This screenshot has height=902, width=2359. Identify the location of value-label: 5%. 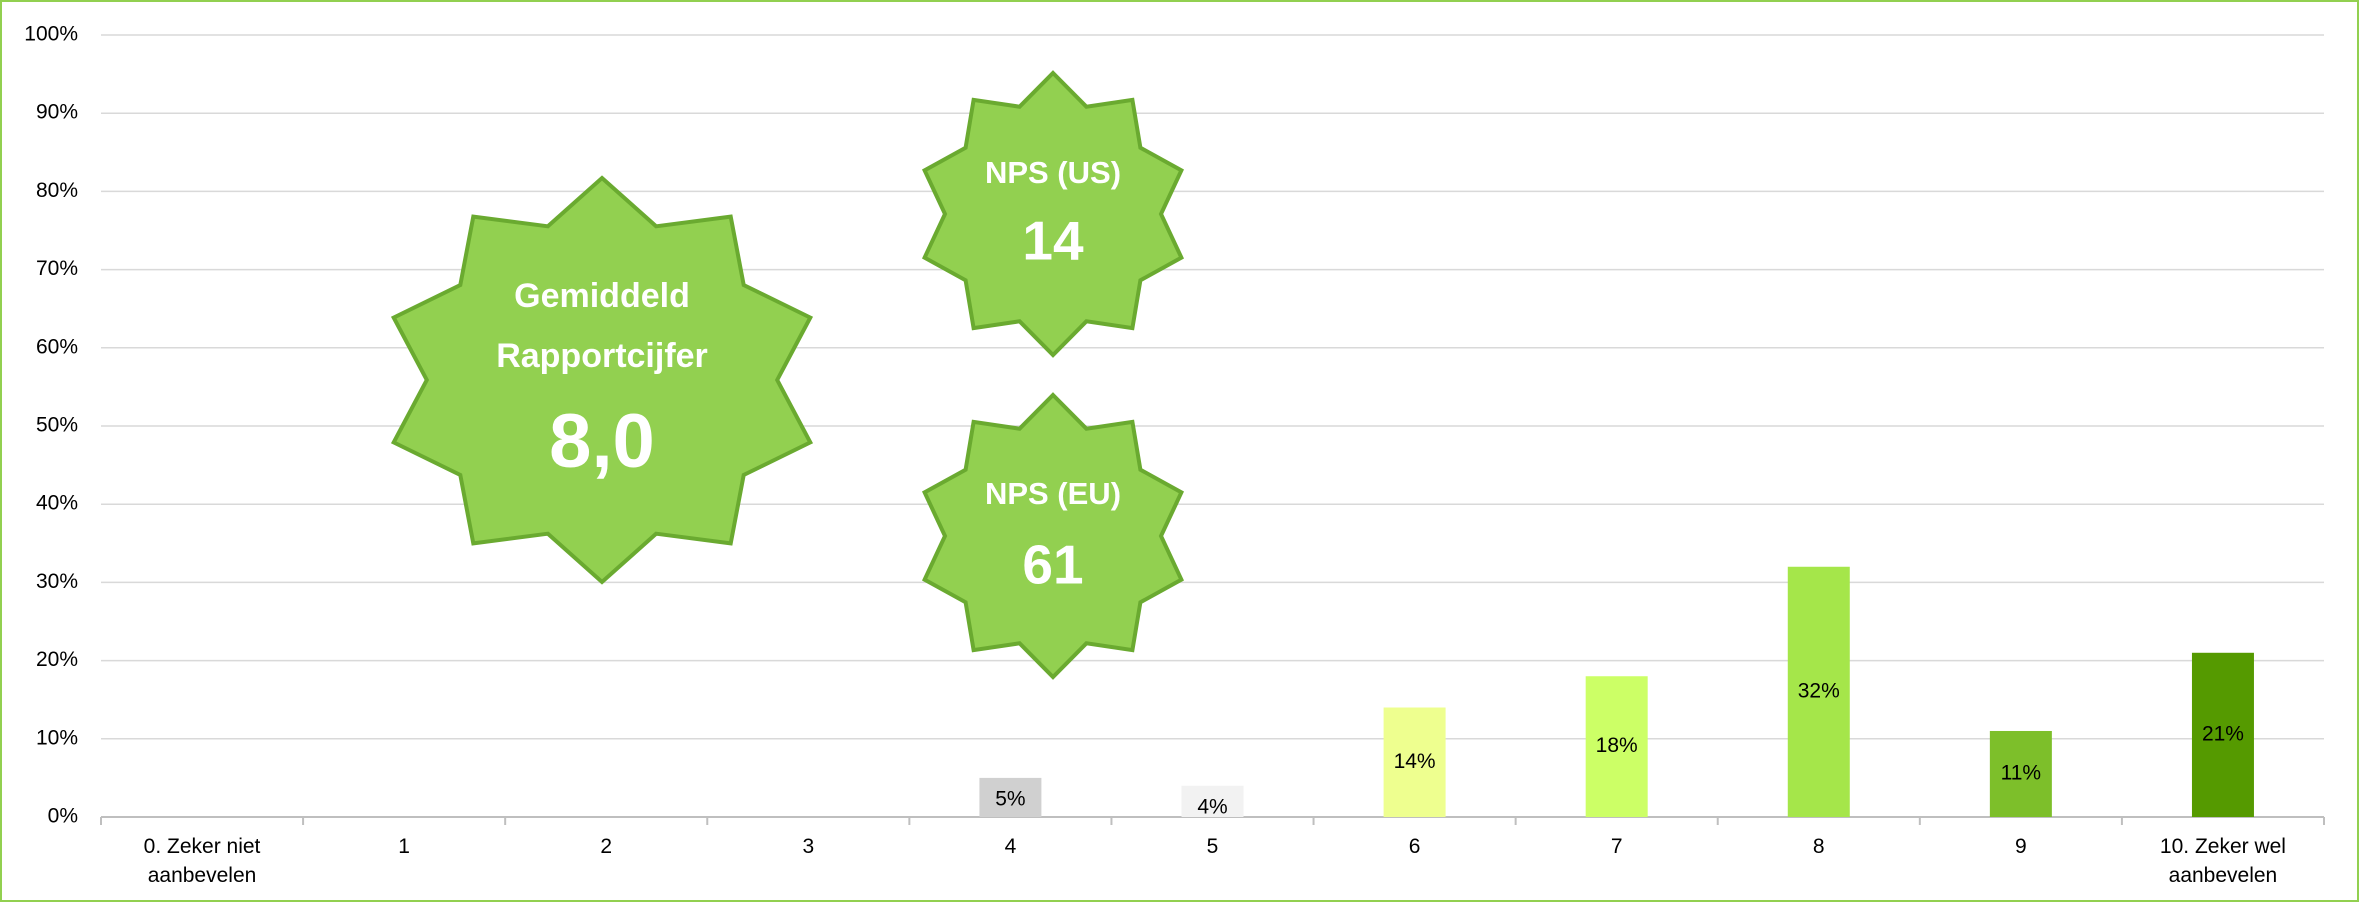
(1010, 798).